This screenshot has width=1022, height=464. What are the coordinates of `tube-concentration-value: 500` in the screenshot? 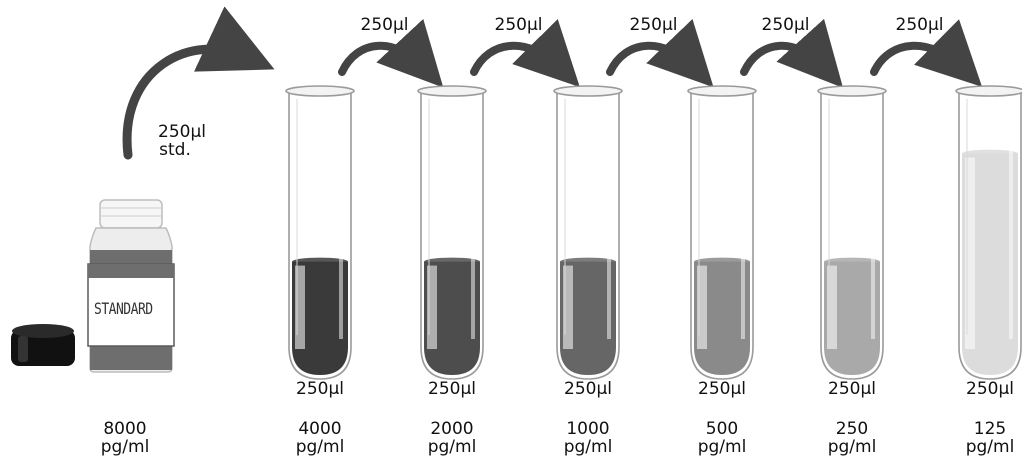 It's located at (722, 429).